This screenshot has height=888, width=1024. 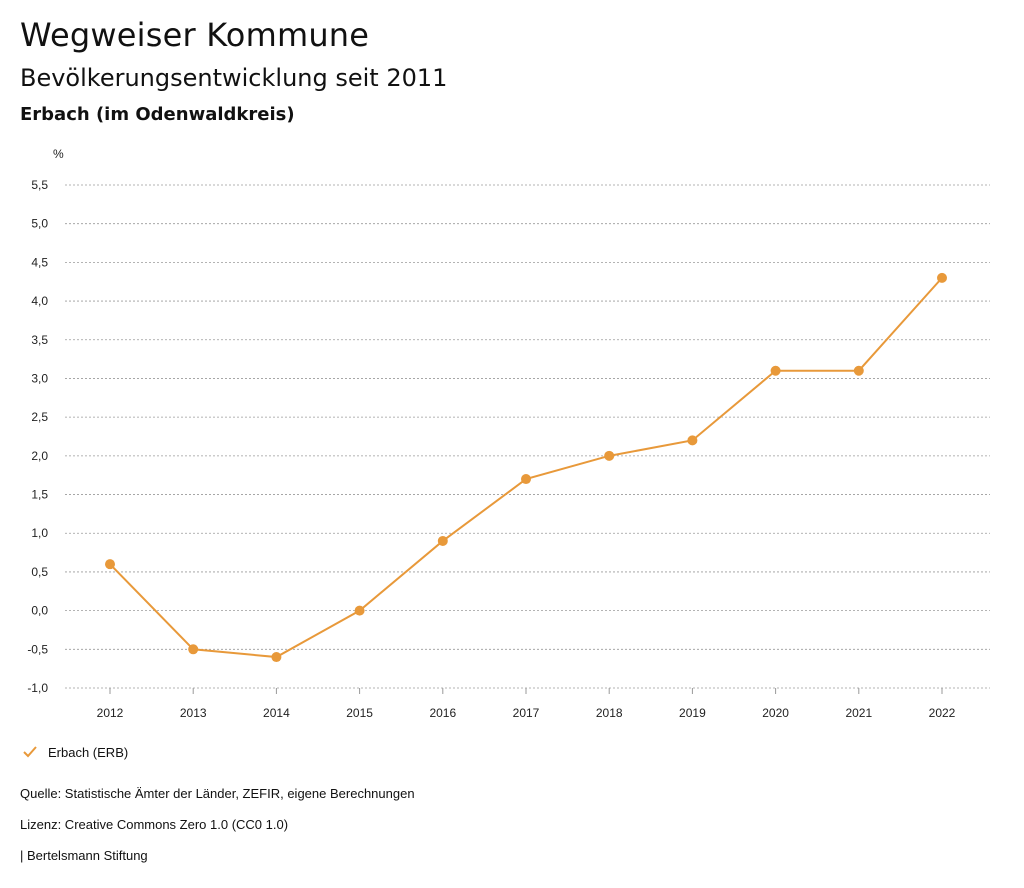 I want to click on region-name: Erbach (im Odenwaldkreis), so click(x=157, y=114).